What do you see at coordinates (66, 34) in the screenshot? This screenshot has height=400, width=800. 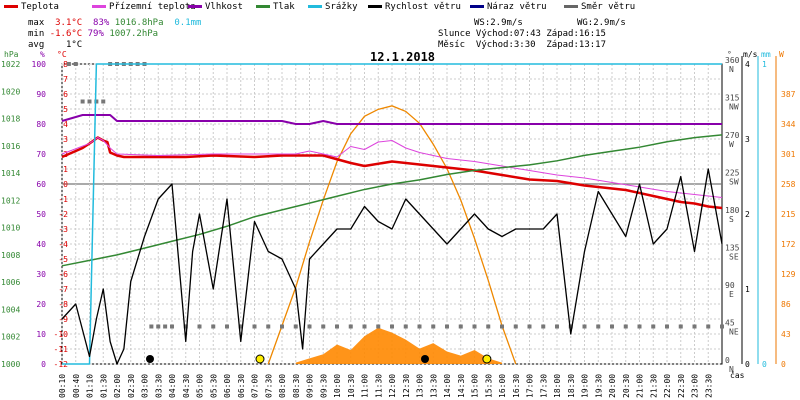 I see `stats-min-temp: -1.6°C` at bounding box center [66, 34].